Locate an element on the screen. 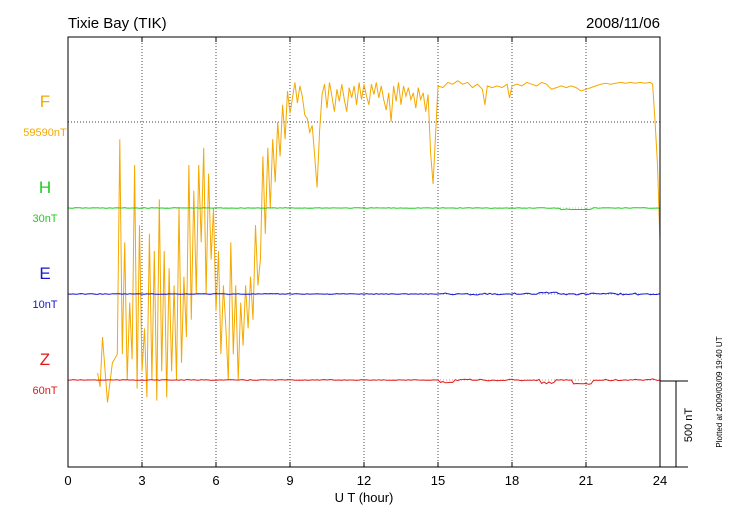  series-line-e is located at coordinates (364, 293).